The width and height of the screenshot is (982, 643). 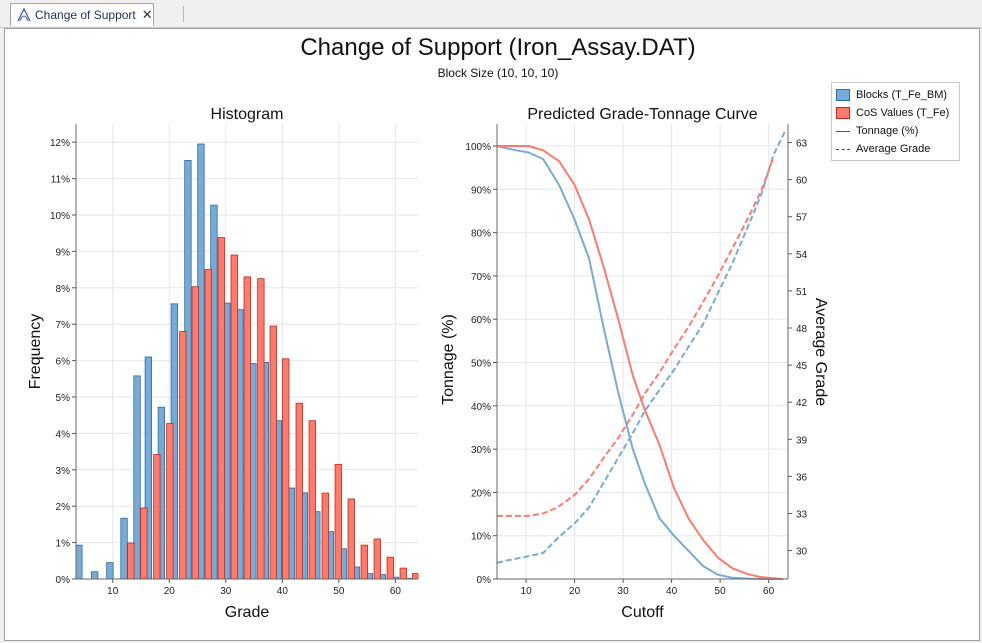 I want to click on histogram-y-tick-label: 0%, so click(x=63, y=580).